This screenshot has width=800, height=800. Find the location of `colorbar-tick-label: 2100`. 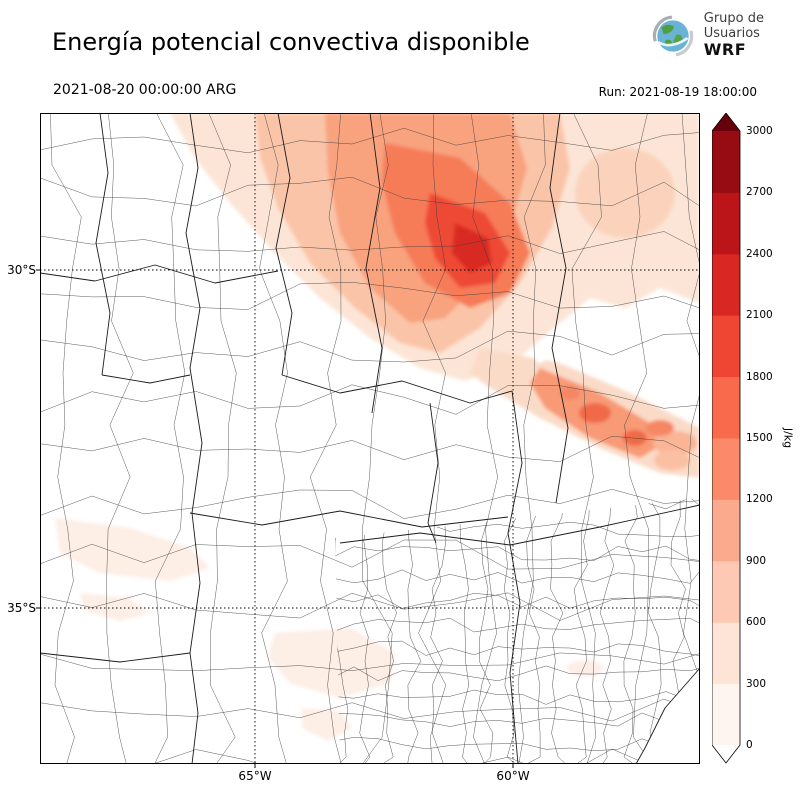

colorbar-tick-label: 2100 is located at coordinates (759, 315).